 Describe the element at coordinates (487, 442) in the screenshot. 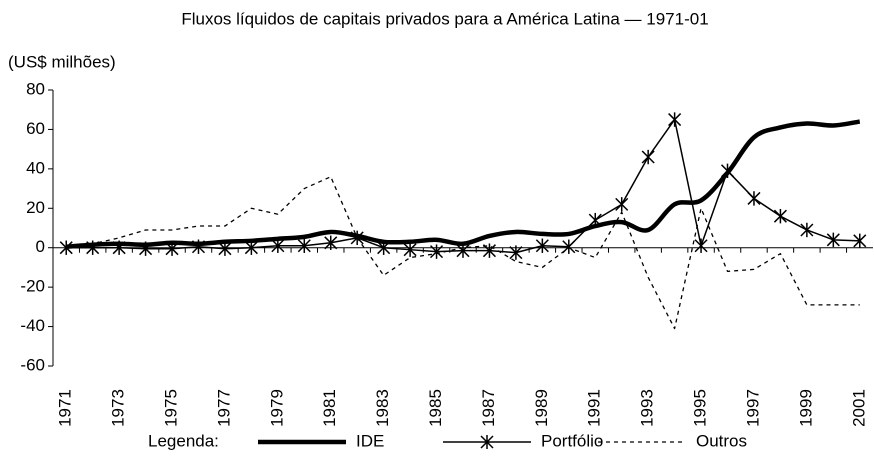

I see `legend-marker` at that location.